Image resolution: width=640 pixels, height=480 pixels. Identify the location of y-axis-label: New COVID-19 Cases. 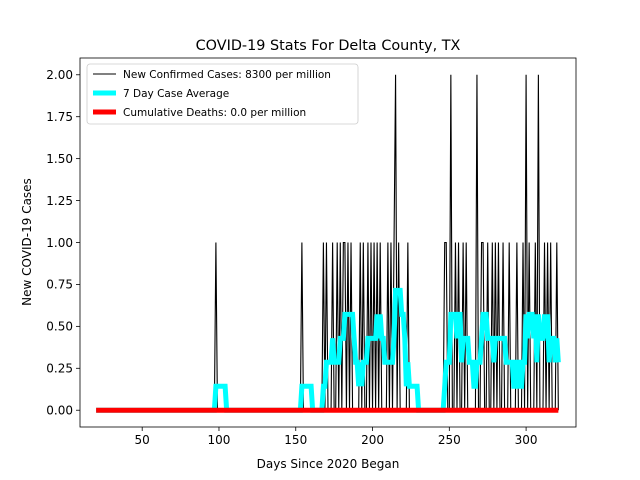
(27, 242).